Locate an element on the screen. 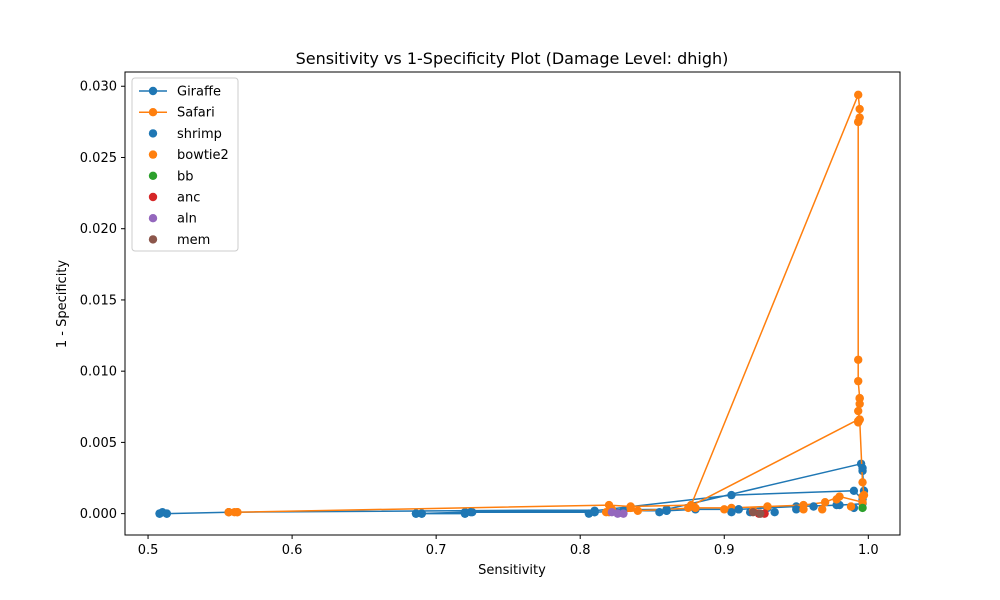 The height and width of the screenshot is (600, 1000). y-tick-label: 0.010 is located at coordinates (98, 372).